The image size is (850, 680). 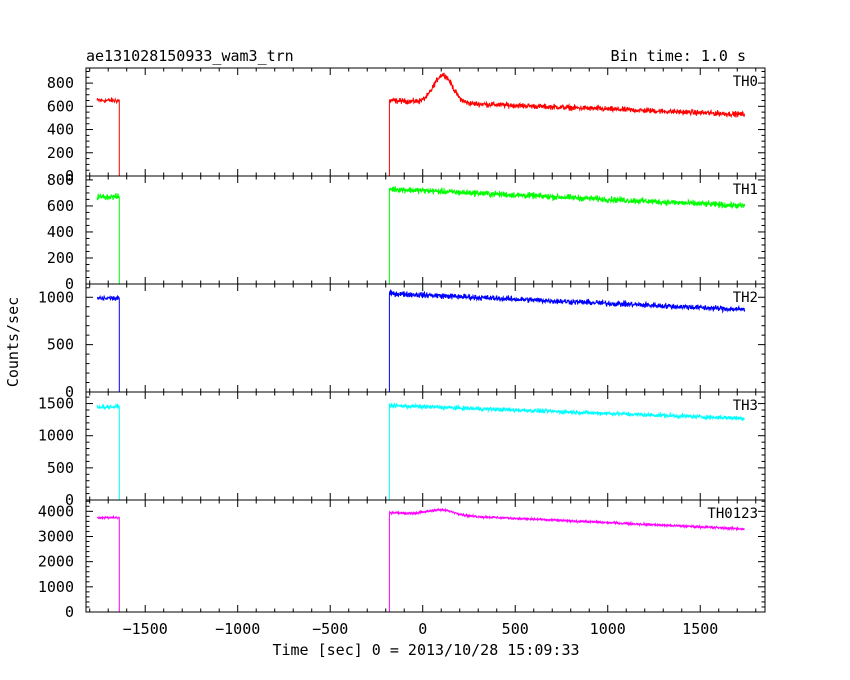 I want to click on x-tick-label: −1000, so click(x=237, y=629).